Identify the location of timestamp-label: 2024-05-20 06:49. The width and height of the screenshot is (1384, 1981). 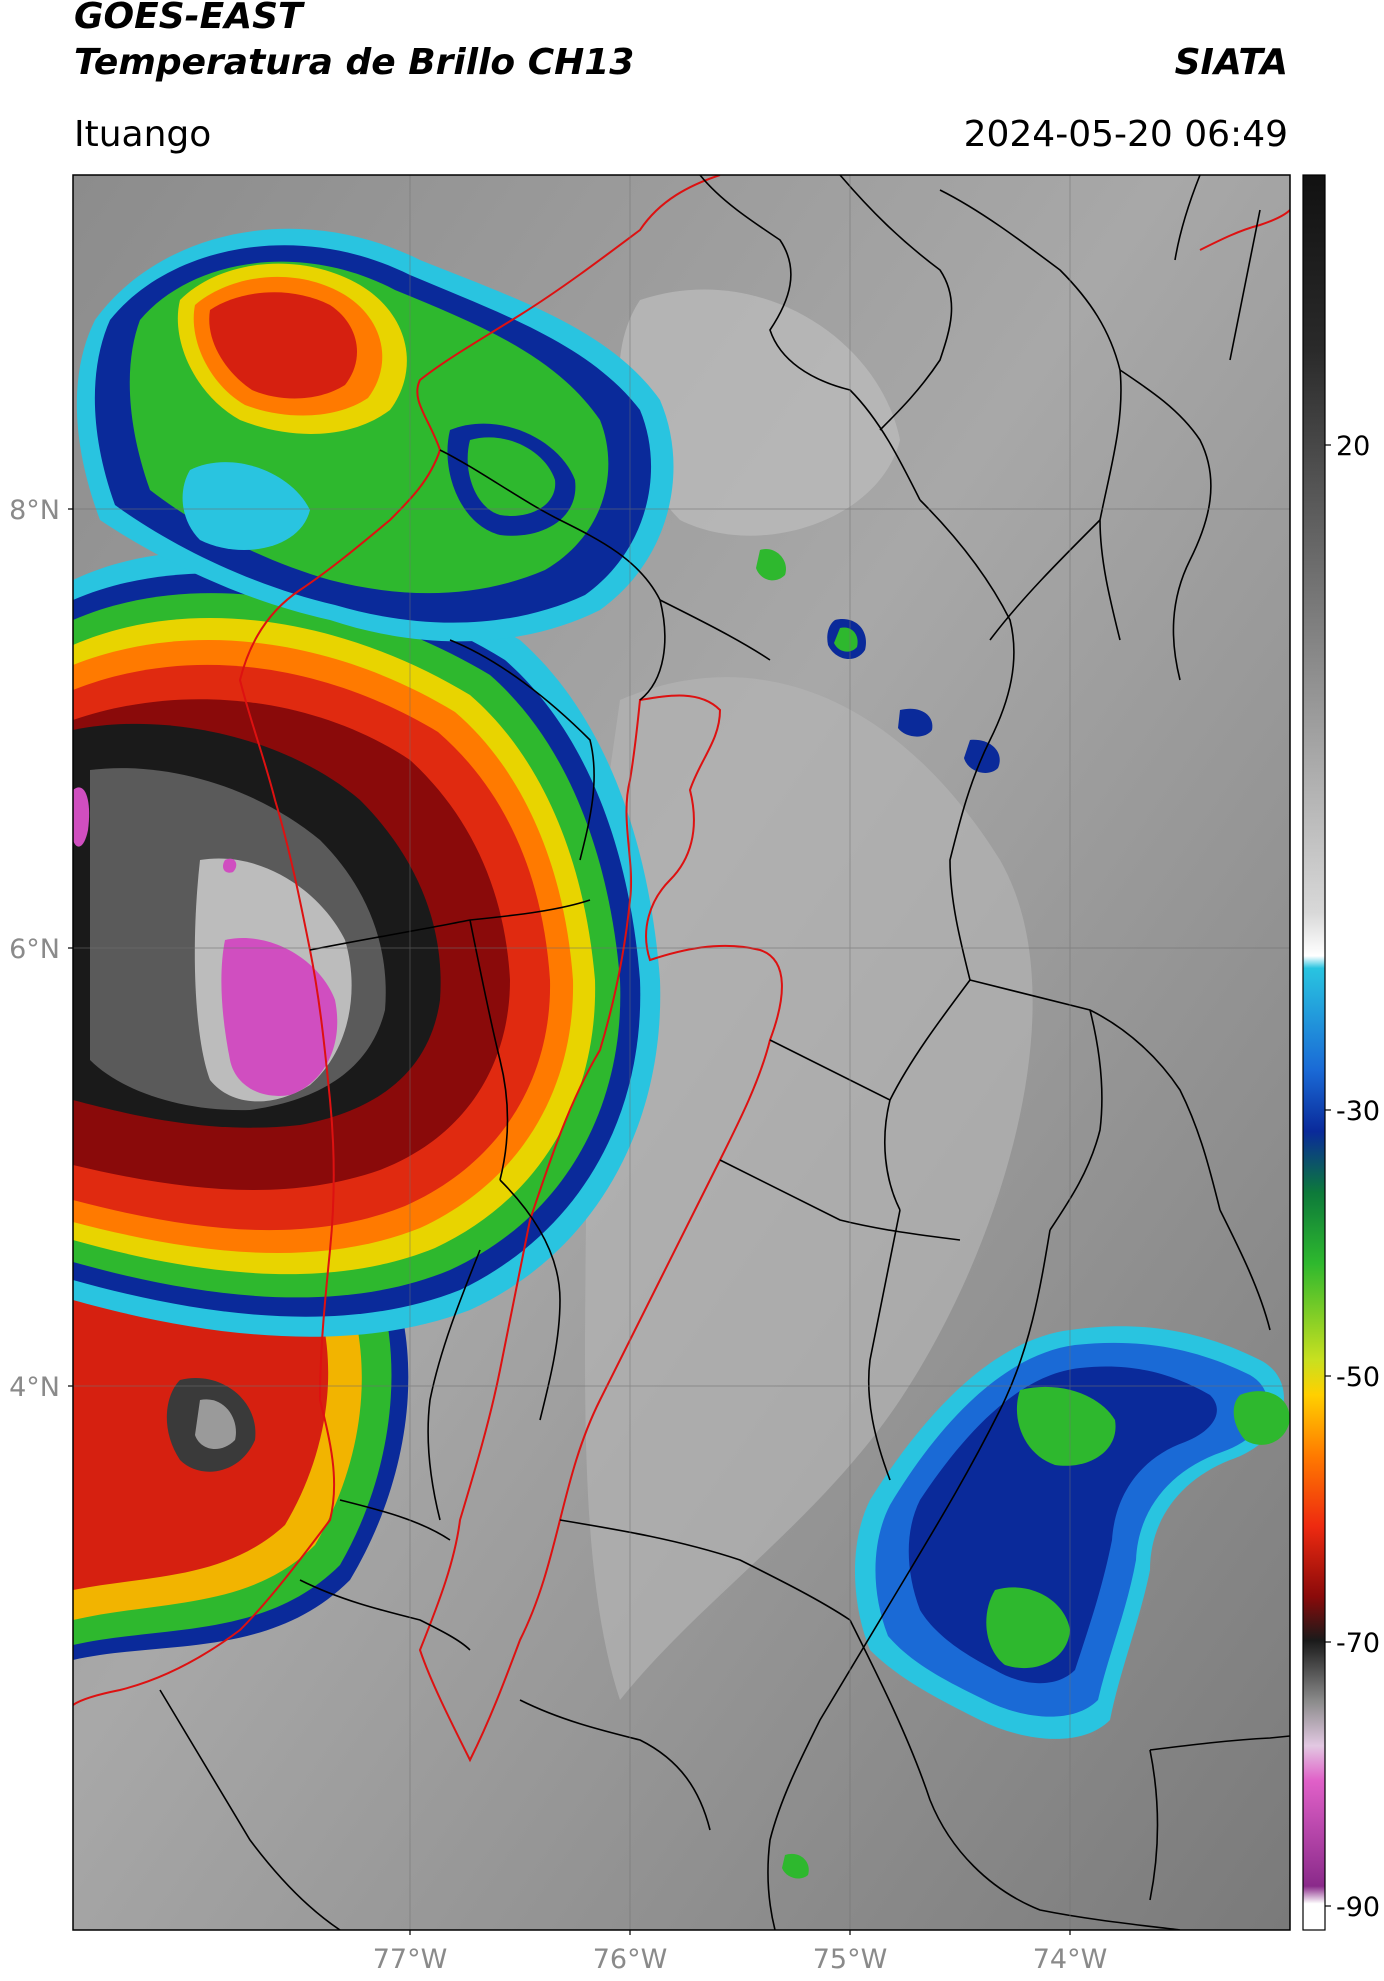
(1125, 134).